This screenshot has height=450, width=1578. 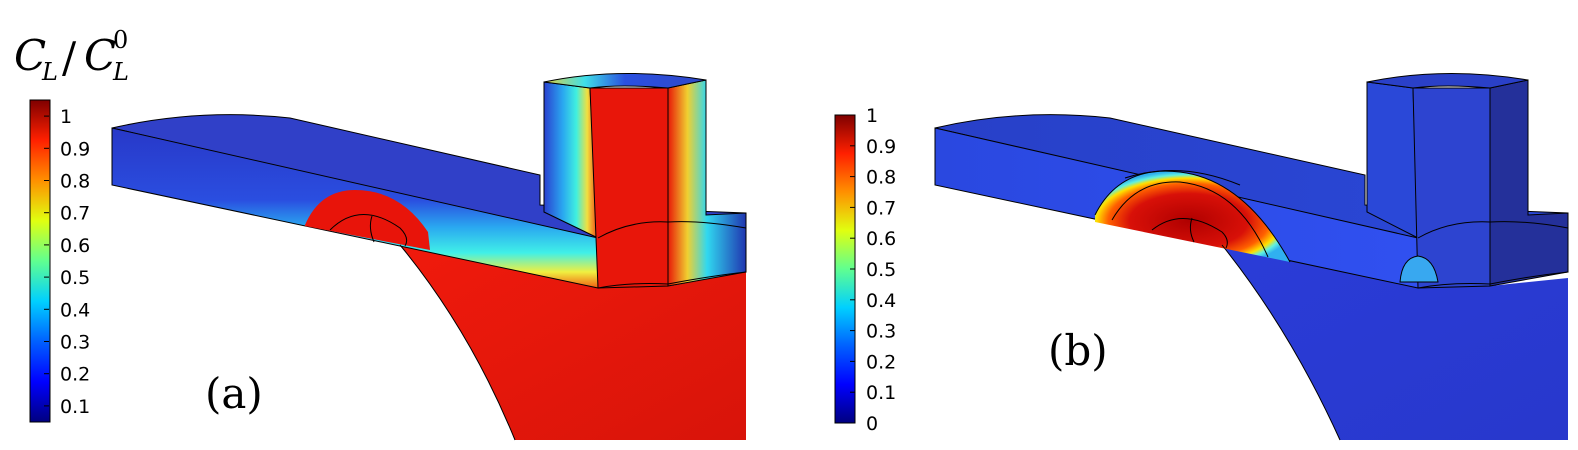 I want to click on panel-a-colorbar-tick-label: 0.8, so click(x=75, y=182).